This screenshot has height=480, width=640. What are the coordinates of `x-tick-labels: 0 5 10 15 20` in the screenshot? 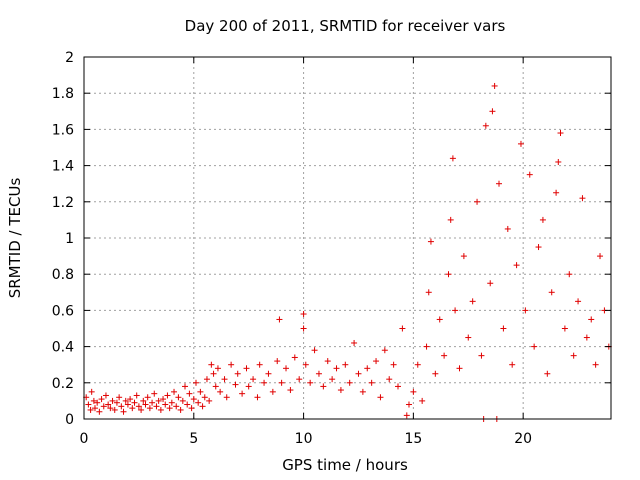 It's located at (306, 439).